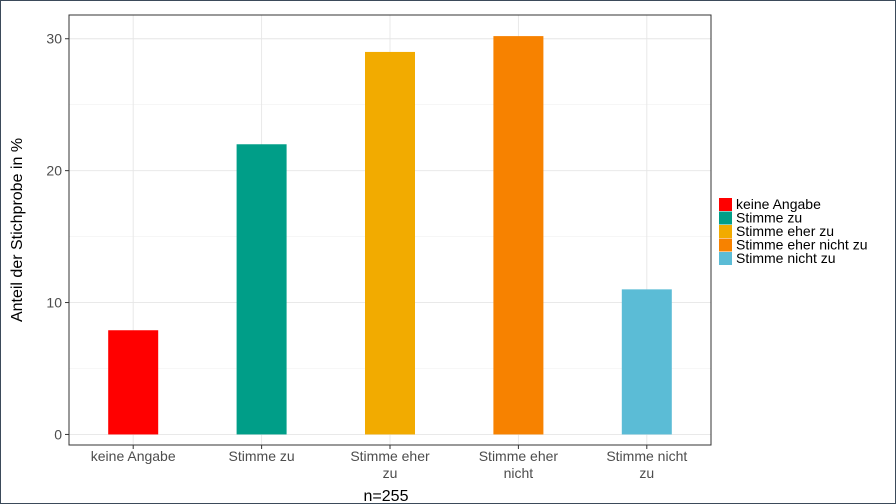 Image resolution: width=896 pixels, height=504 pixels. I want to click on x-axis-title: n=255, so click(386, 496).